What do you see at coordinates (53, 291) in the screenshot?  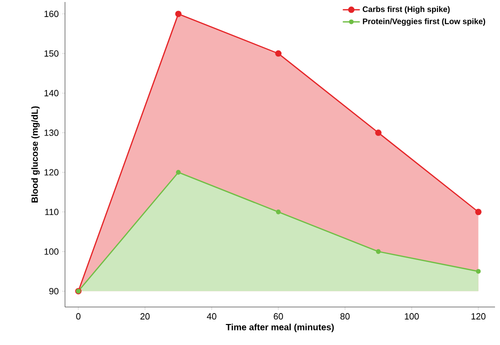 I see `y-tick-label: 90` at bounding box center [53, 291].